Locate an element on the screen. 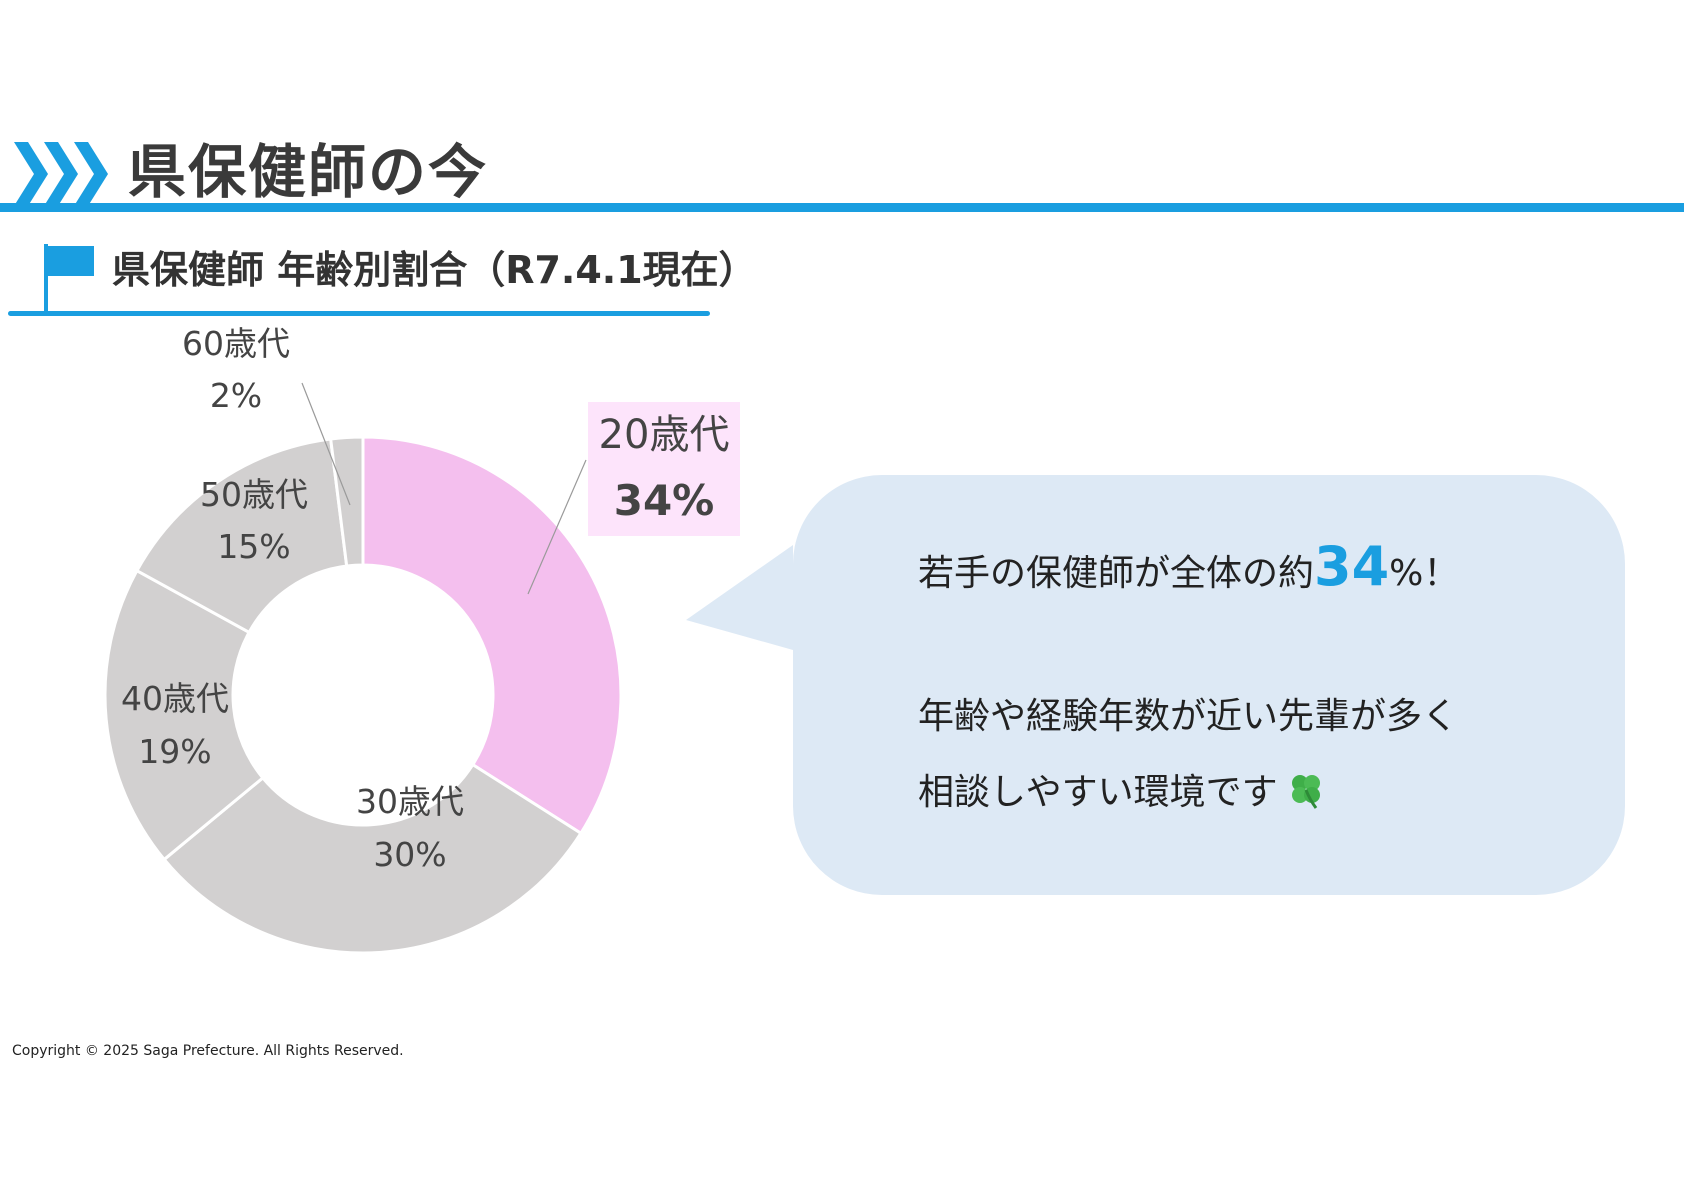  slice-value-label: 19% is located at coordinates (174, 751).